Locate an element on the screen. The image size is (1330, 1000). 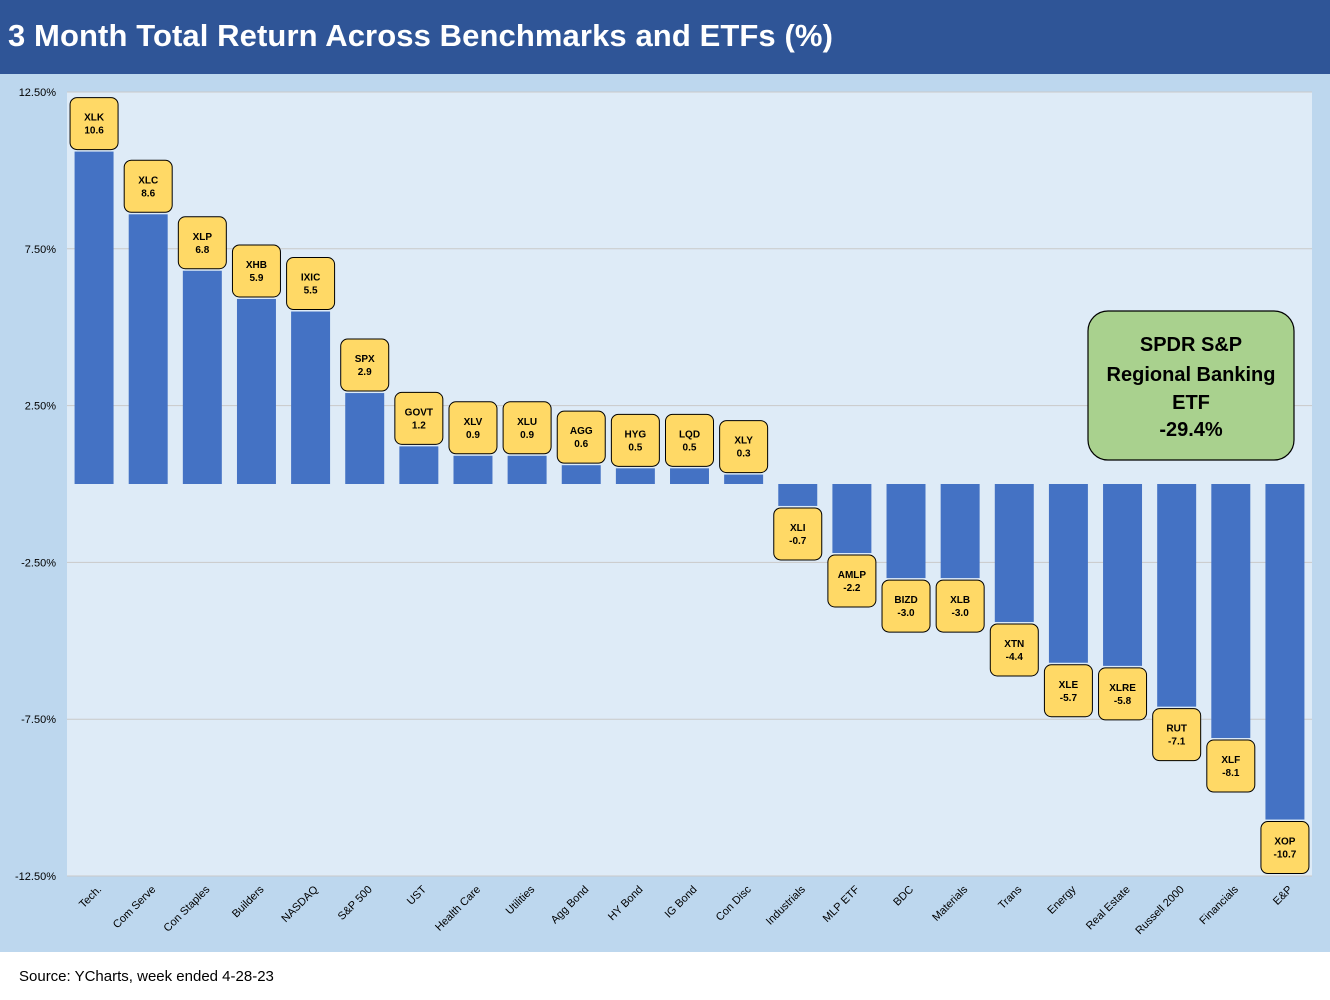
data-label-ticker: GOVT is located at coordinates (419, 412).